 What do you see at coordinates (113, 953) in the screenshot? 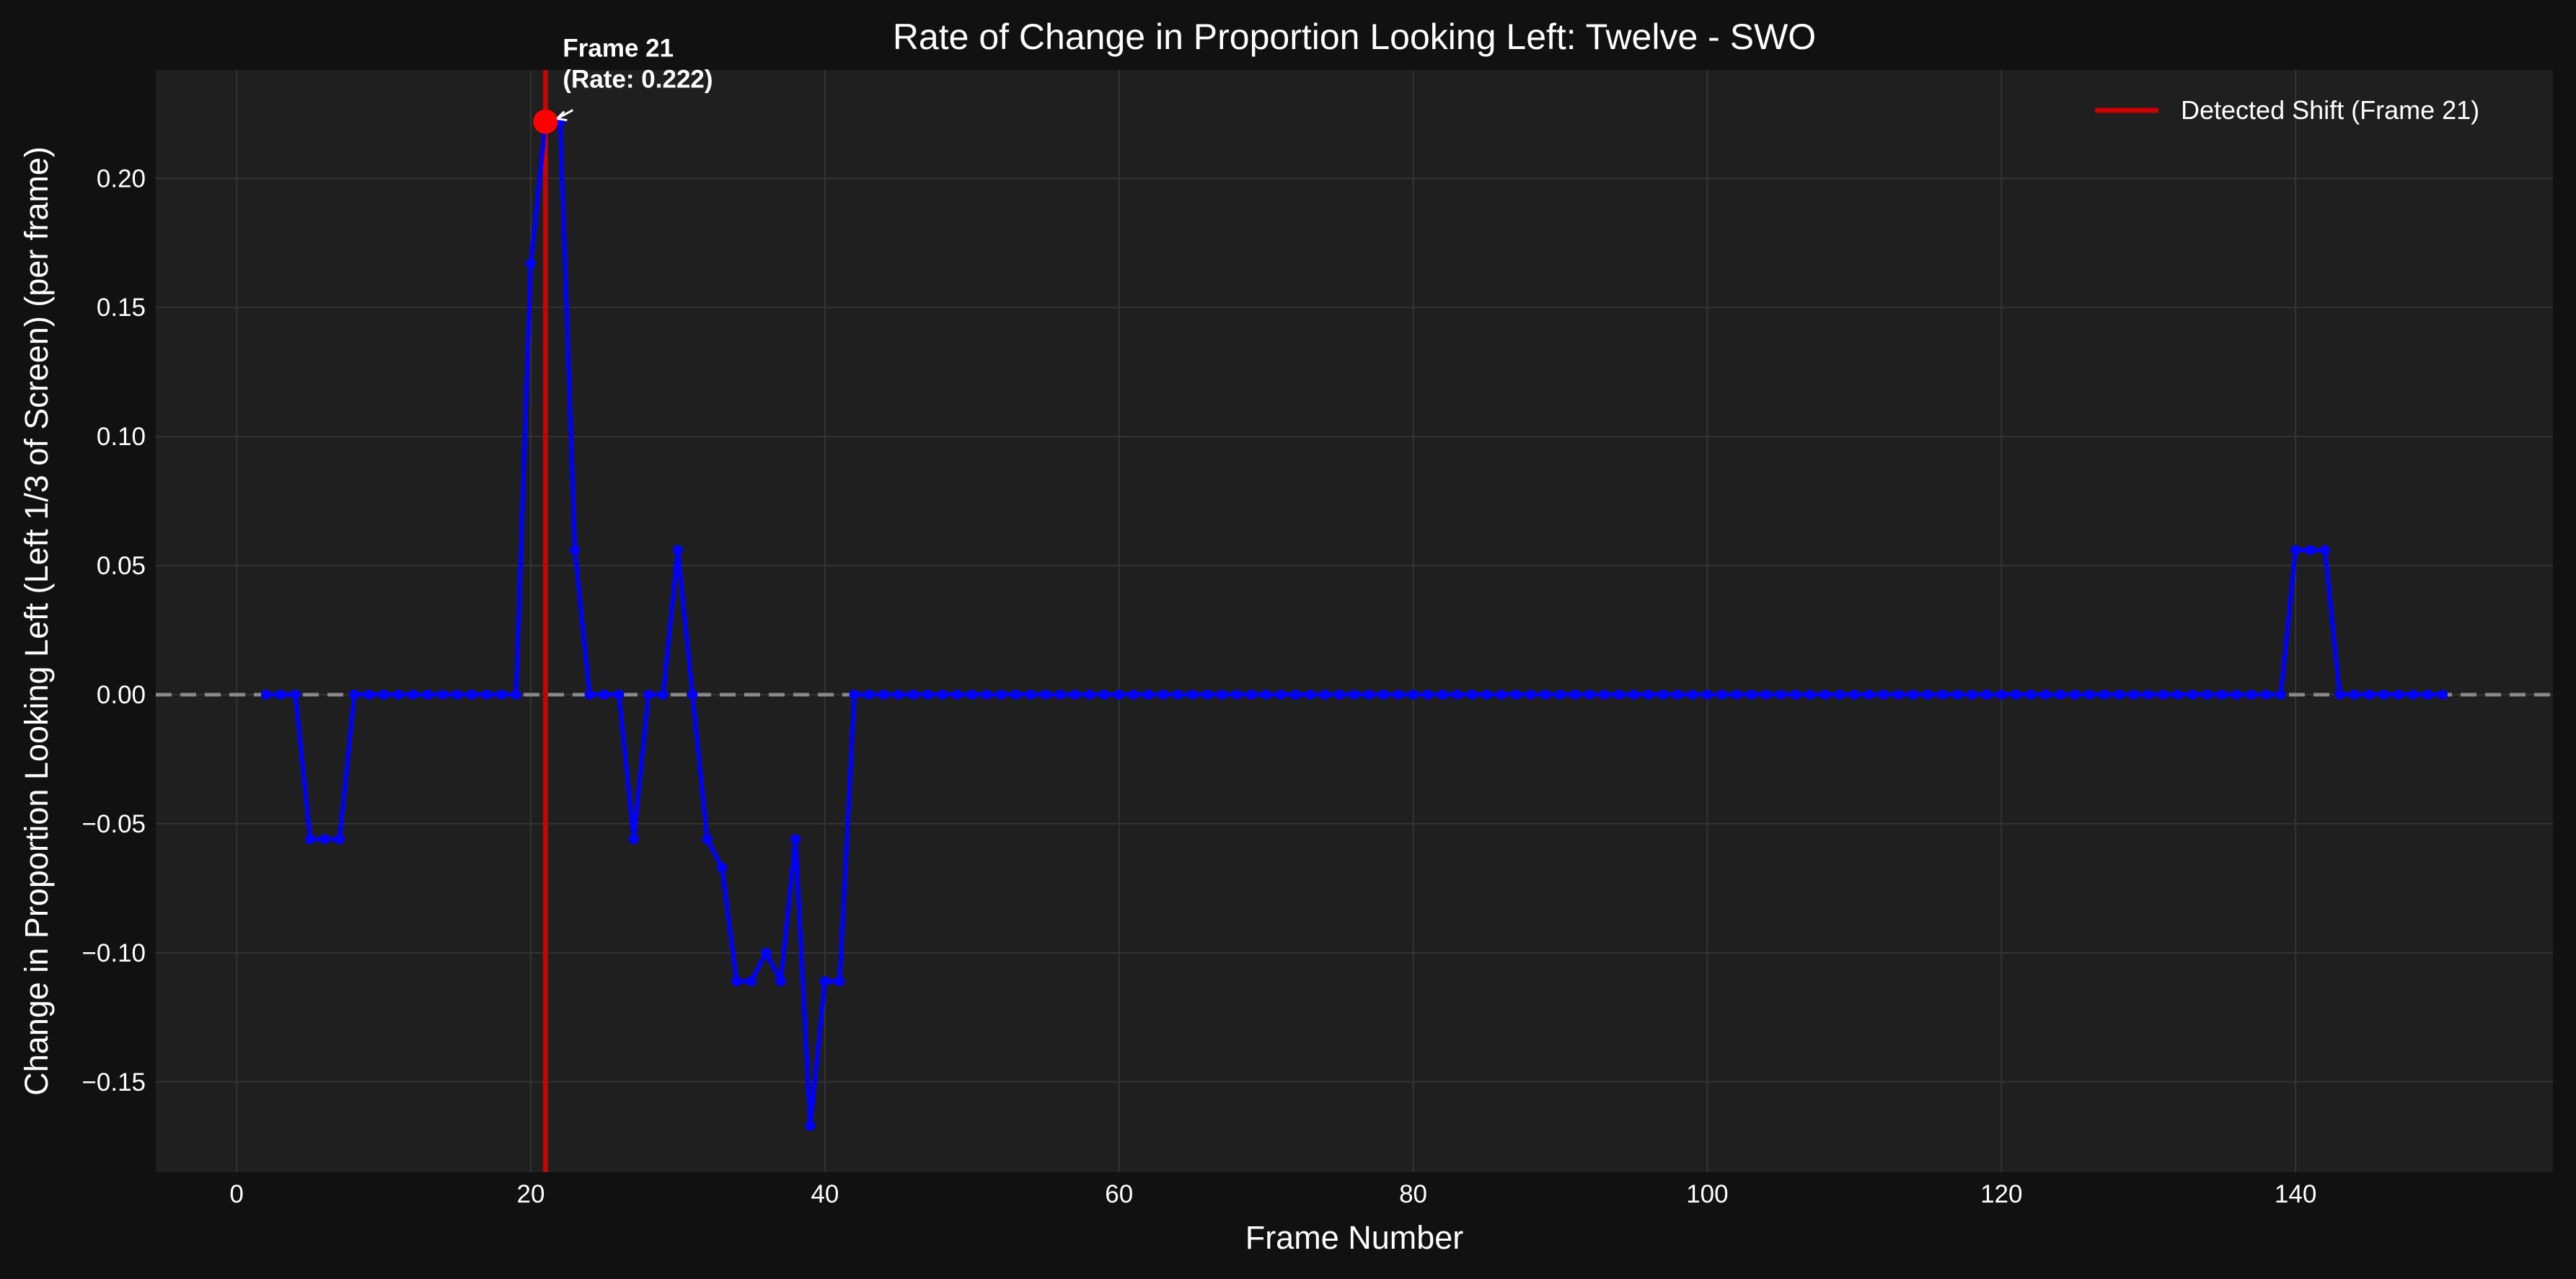
I see `y-tick-label: −0.10` at bounding box center [113, 953].